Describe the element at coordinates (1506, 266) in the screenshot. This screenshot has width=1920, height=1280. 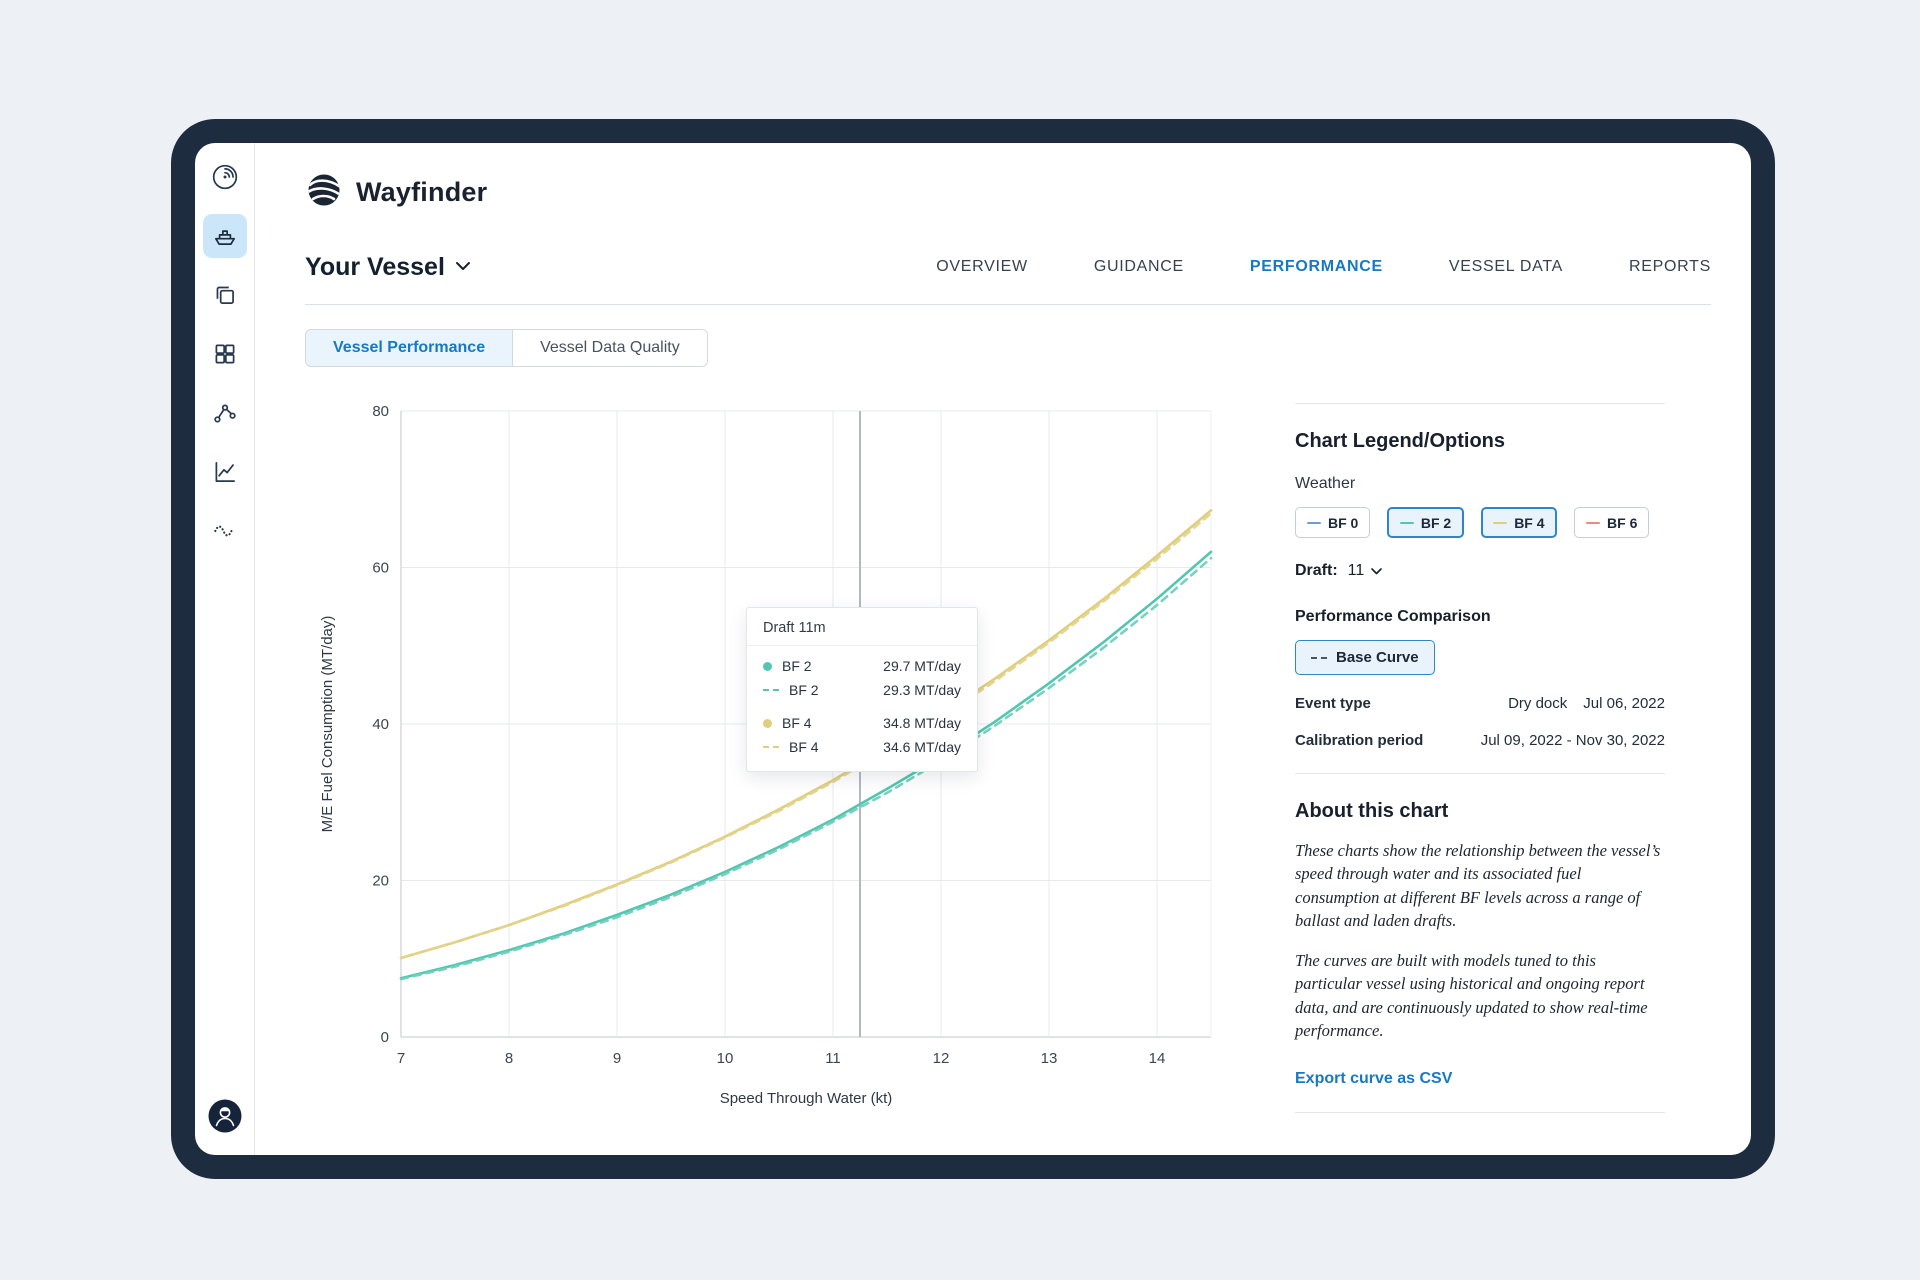
I see `nav-item-vessel-data: VESSEL DATA` at that location.